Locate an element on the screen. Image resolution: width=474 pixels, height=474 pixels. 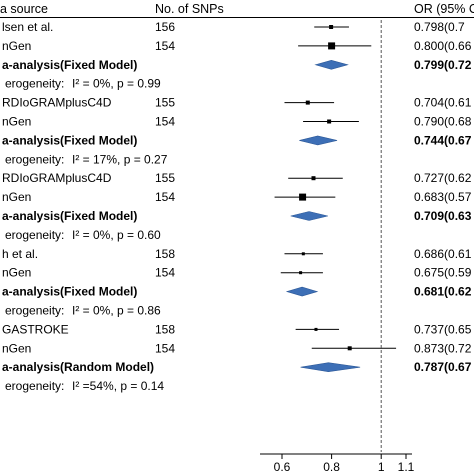
heterogeneity-stat: I² =54%, p = 0.14 is located at coordinates (118, 386).